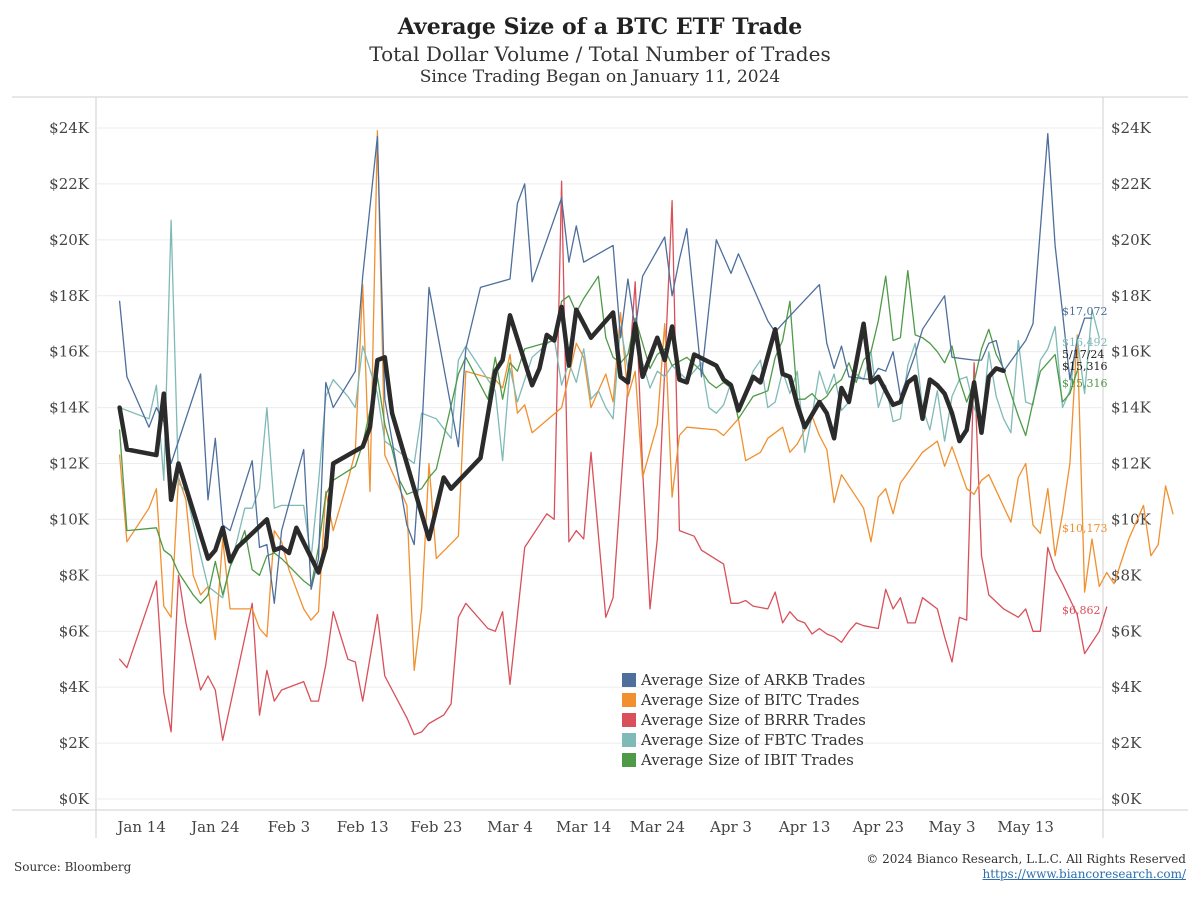 The height and width of the screenshot is (900, 1200). What do you see at coordinates (730, 827) in the screenshot?
I see `x-tick-label: Apr 3` at bounding box center [730, 827].